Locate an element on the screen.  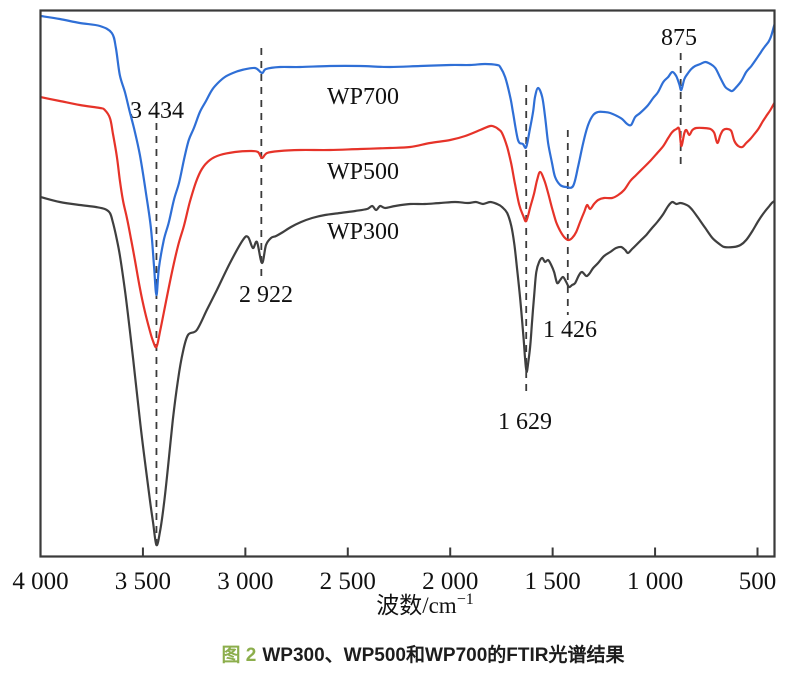
x-tick-label-3500: 3 500 is located at coordinates (143, 581).